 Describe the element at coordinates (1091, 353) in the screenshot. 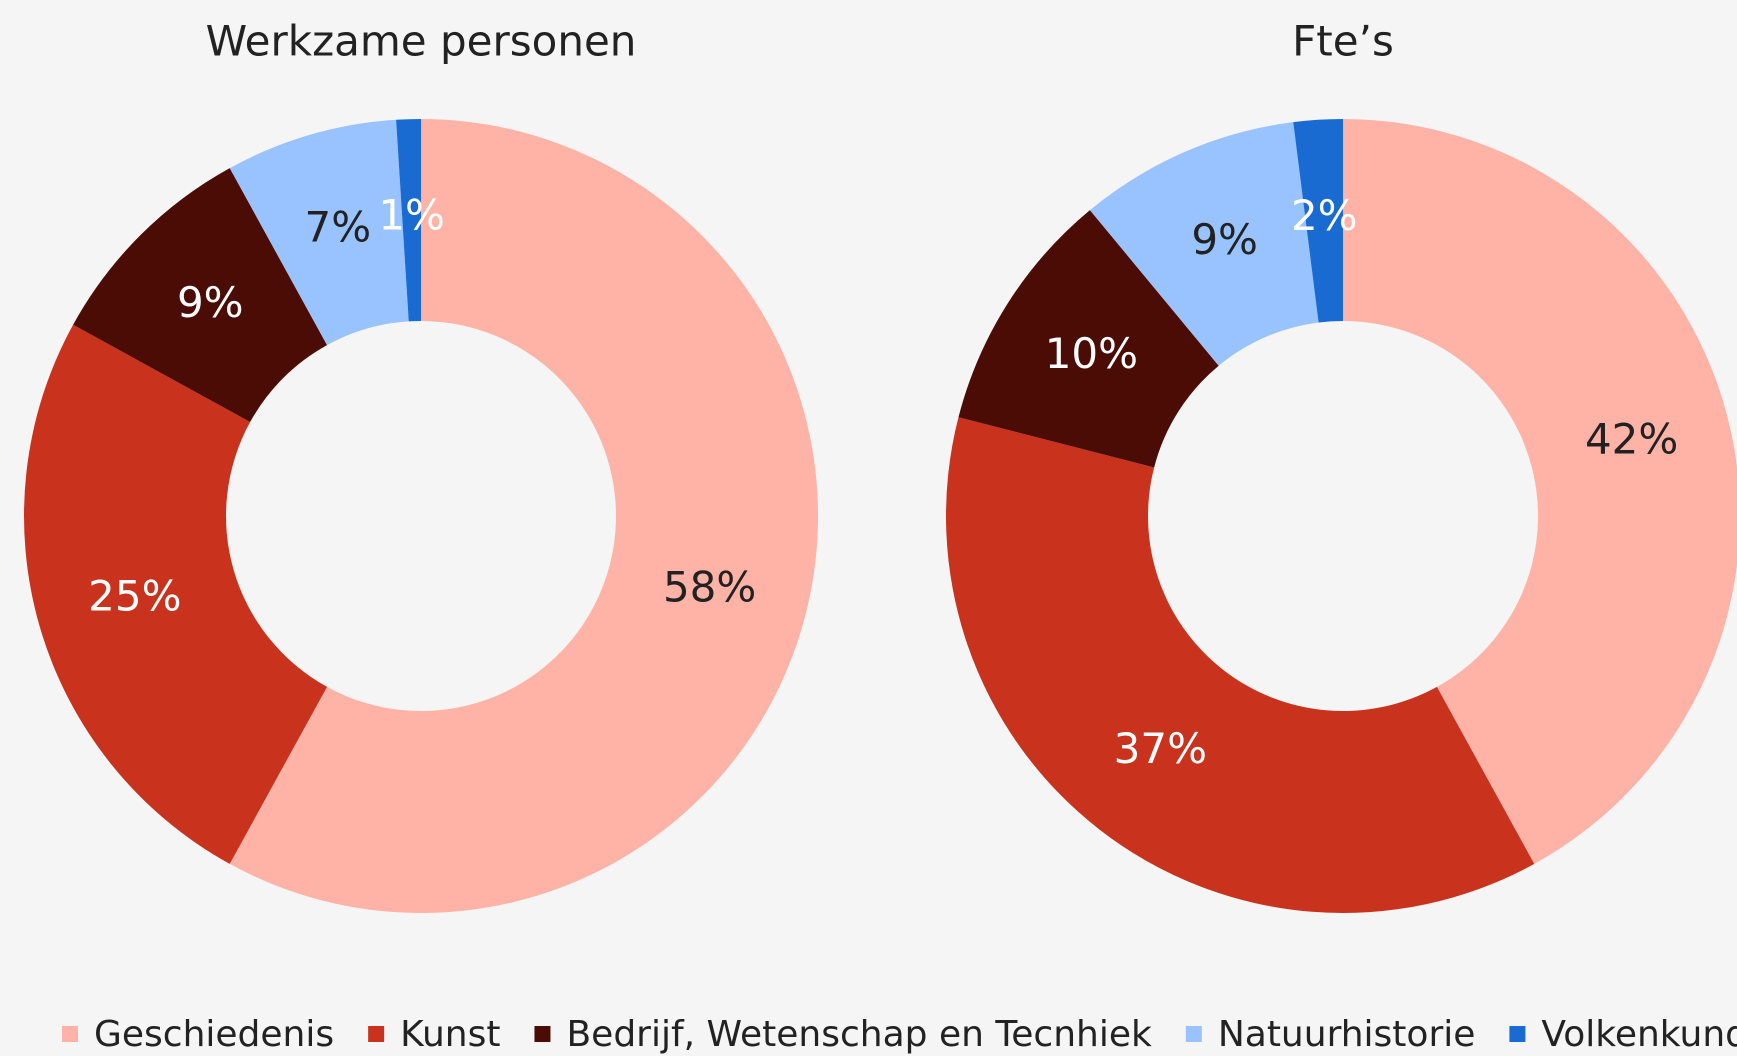

I see `data-label: 10%` at that location.